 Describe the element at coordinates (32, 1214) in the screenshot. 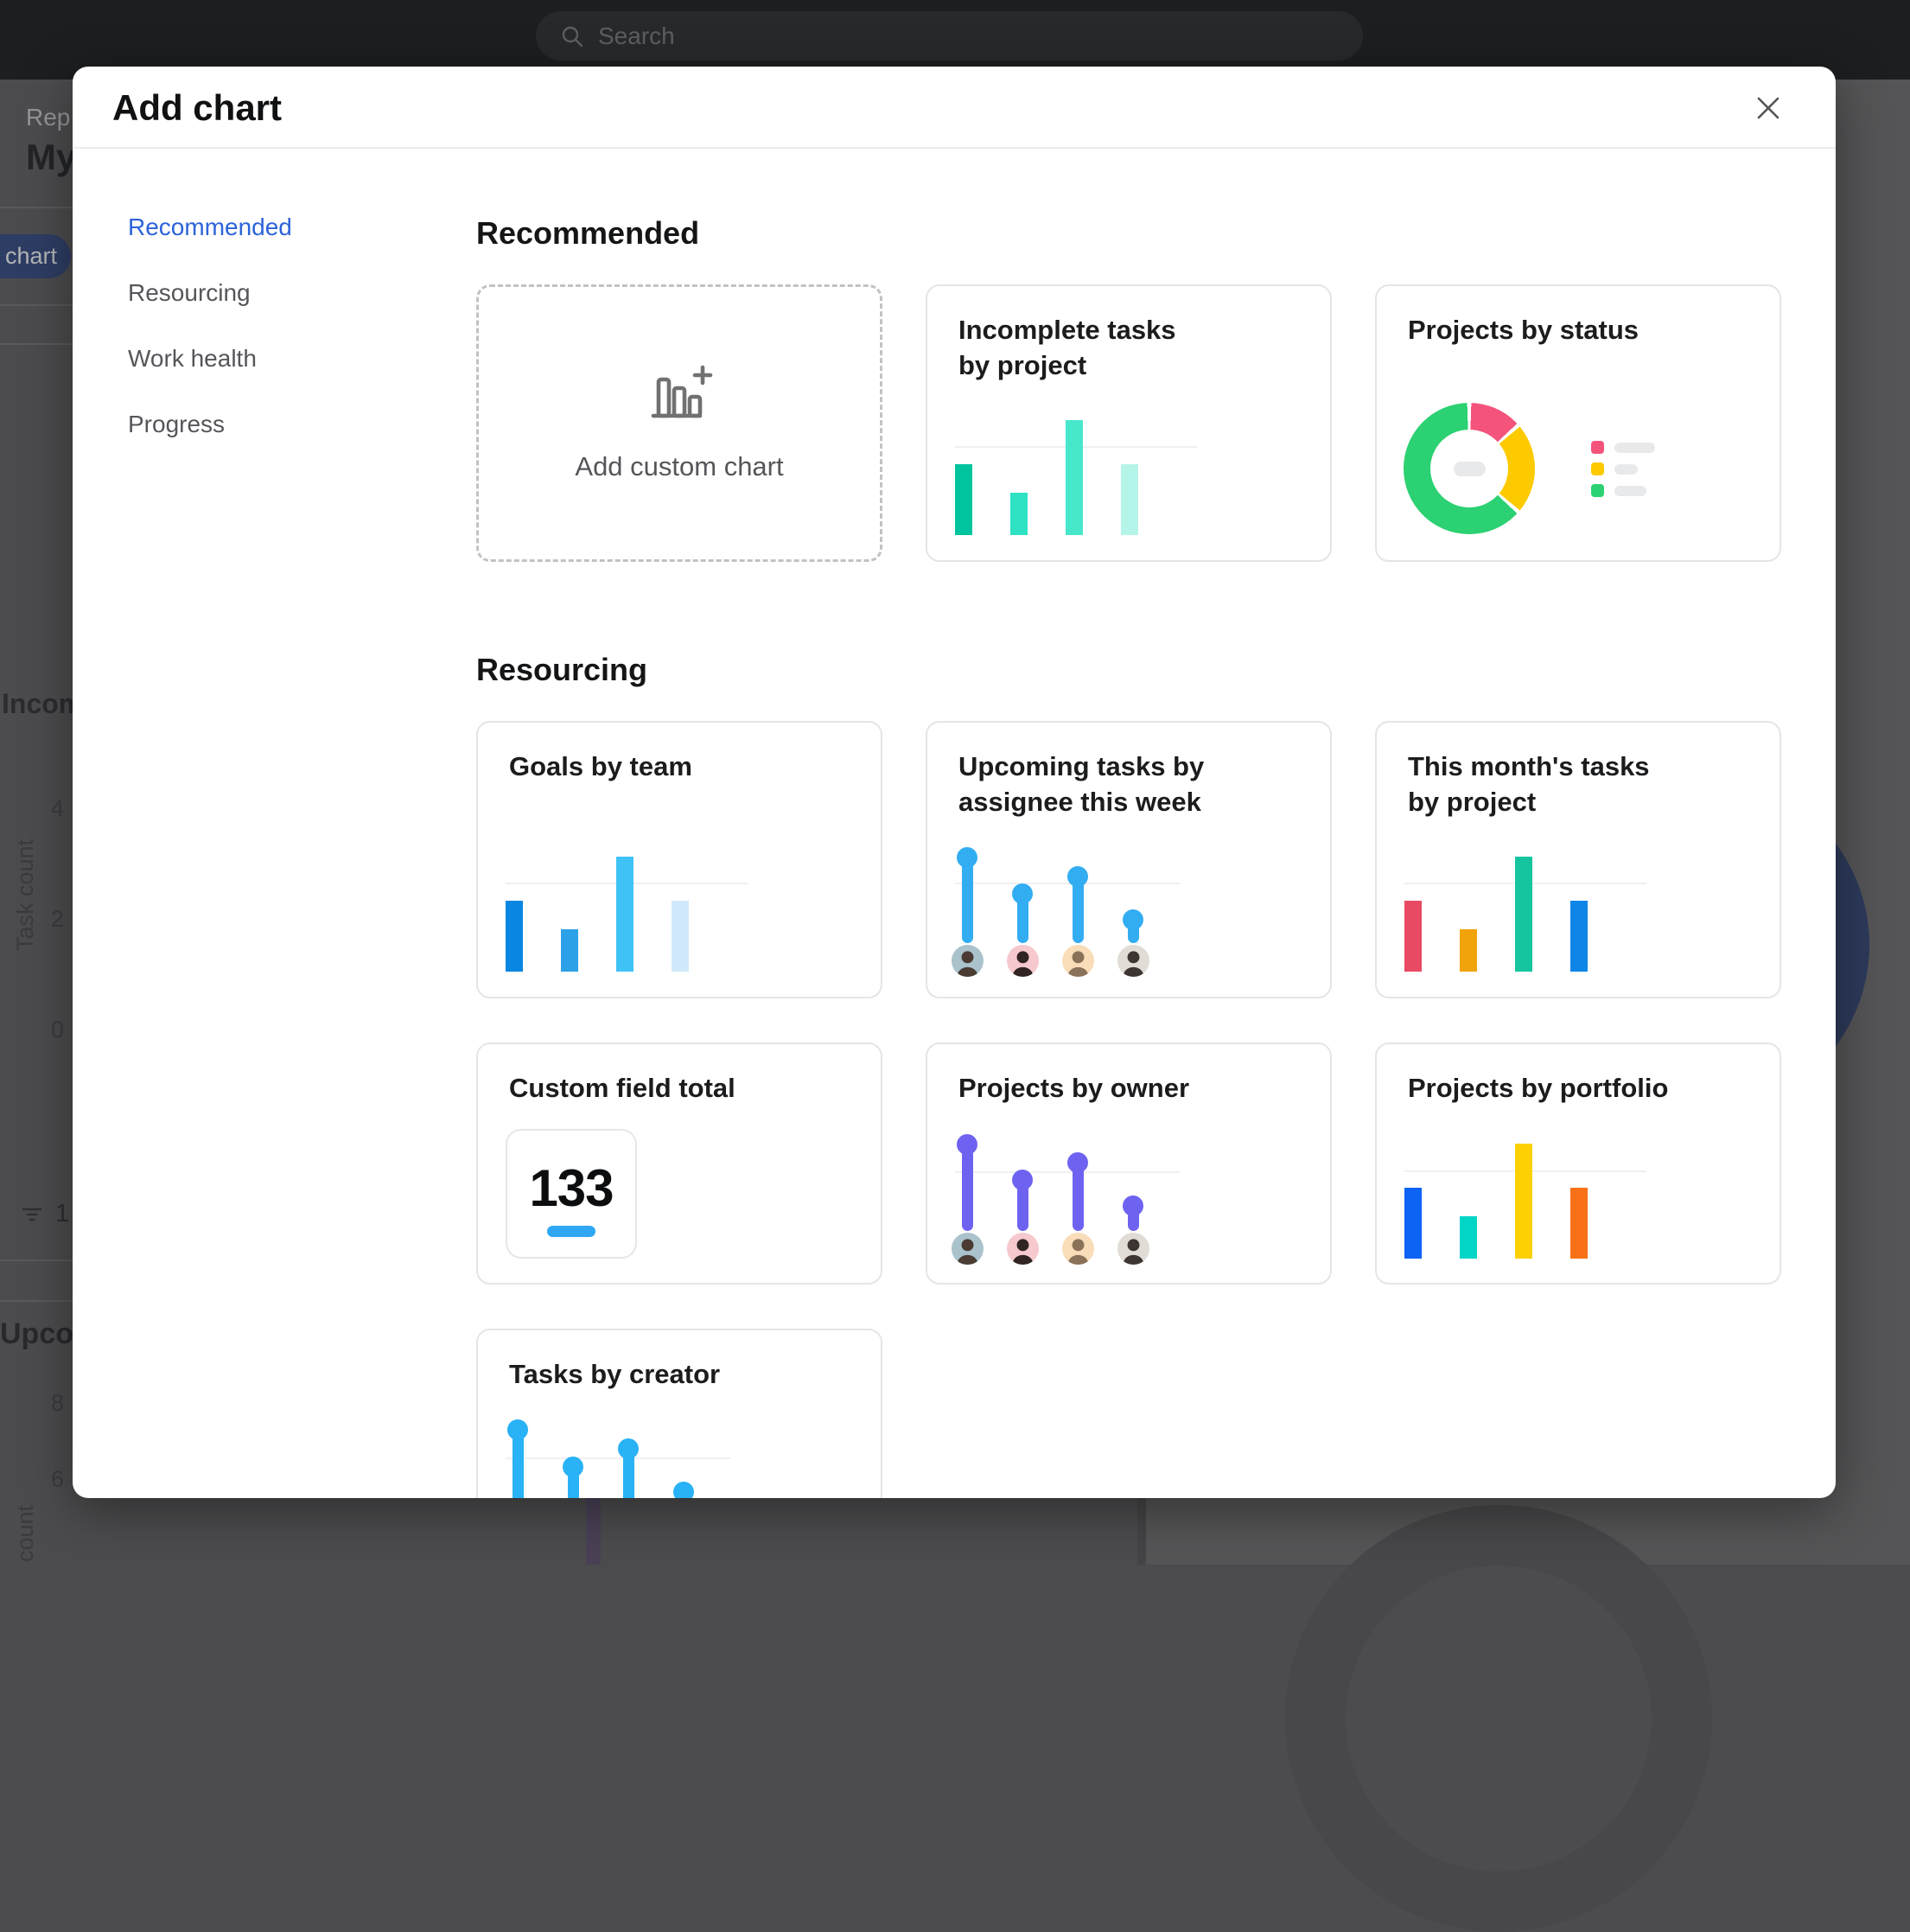

I see `filter-icon` at that location.